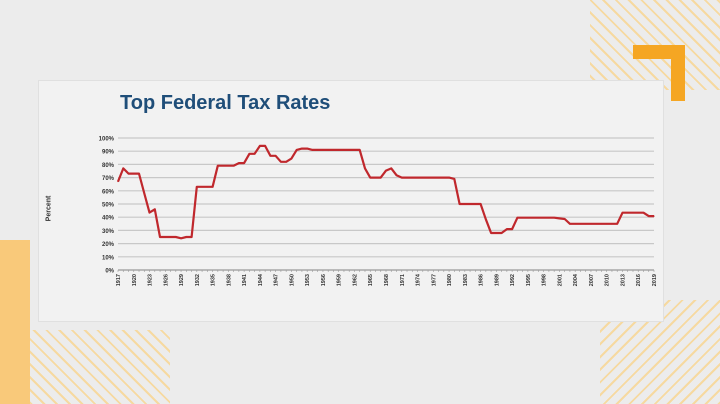 Image resolution: width=720 pixels, height=404 pixels. Describe the element at coordinates (214, 280) in the screenshot. I see `x-tick-label: 1935` at that location.